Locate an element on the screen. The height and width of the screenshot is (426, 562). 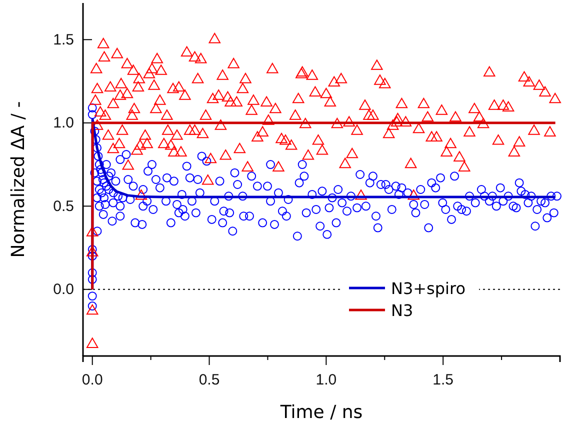
y-tick-label: 1.0 is located at coordinates (63, 123).